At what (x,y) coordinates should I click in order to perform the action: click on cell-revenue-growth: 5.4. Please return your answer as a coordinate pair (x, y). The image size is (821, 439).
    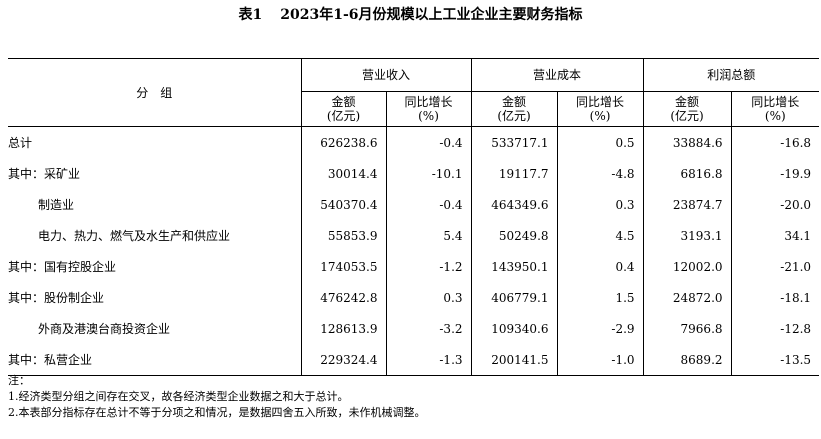
    Looking at the image, I should click on (428, 235).